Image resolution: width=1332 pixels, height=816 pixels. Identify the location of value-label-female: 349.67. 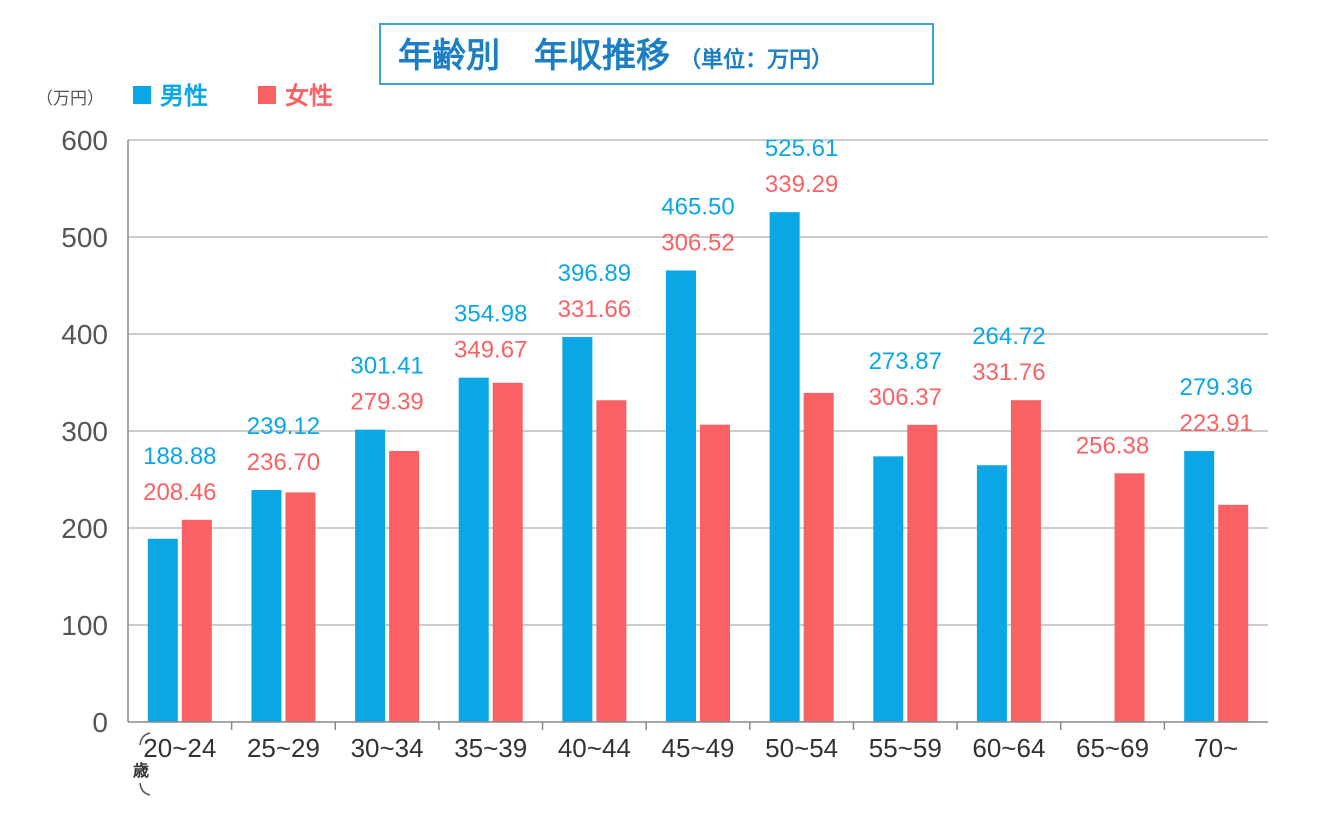
(490, 350).